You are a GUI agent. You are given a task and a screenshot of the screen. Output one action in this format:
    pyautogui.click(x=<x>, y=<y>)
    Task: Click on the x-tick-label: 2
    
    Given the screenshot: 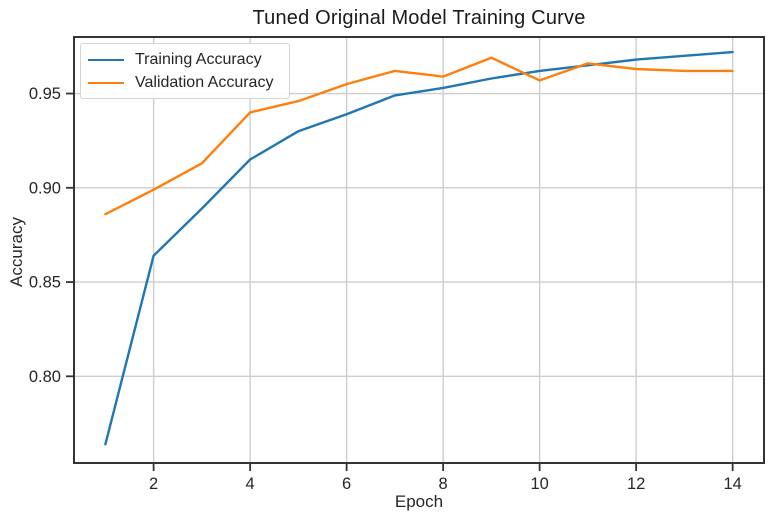 What is the action you would take?
    pyautogui.click(x=153, y=484)
    